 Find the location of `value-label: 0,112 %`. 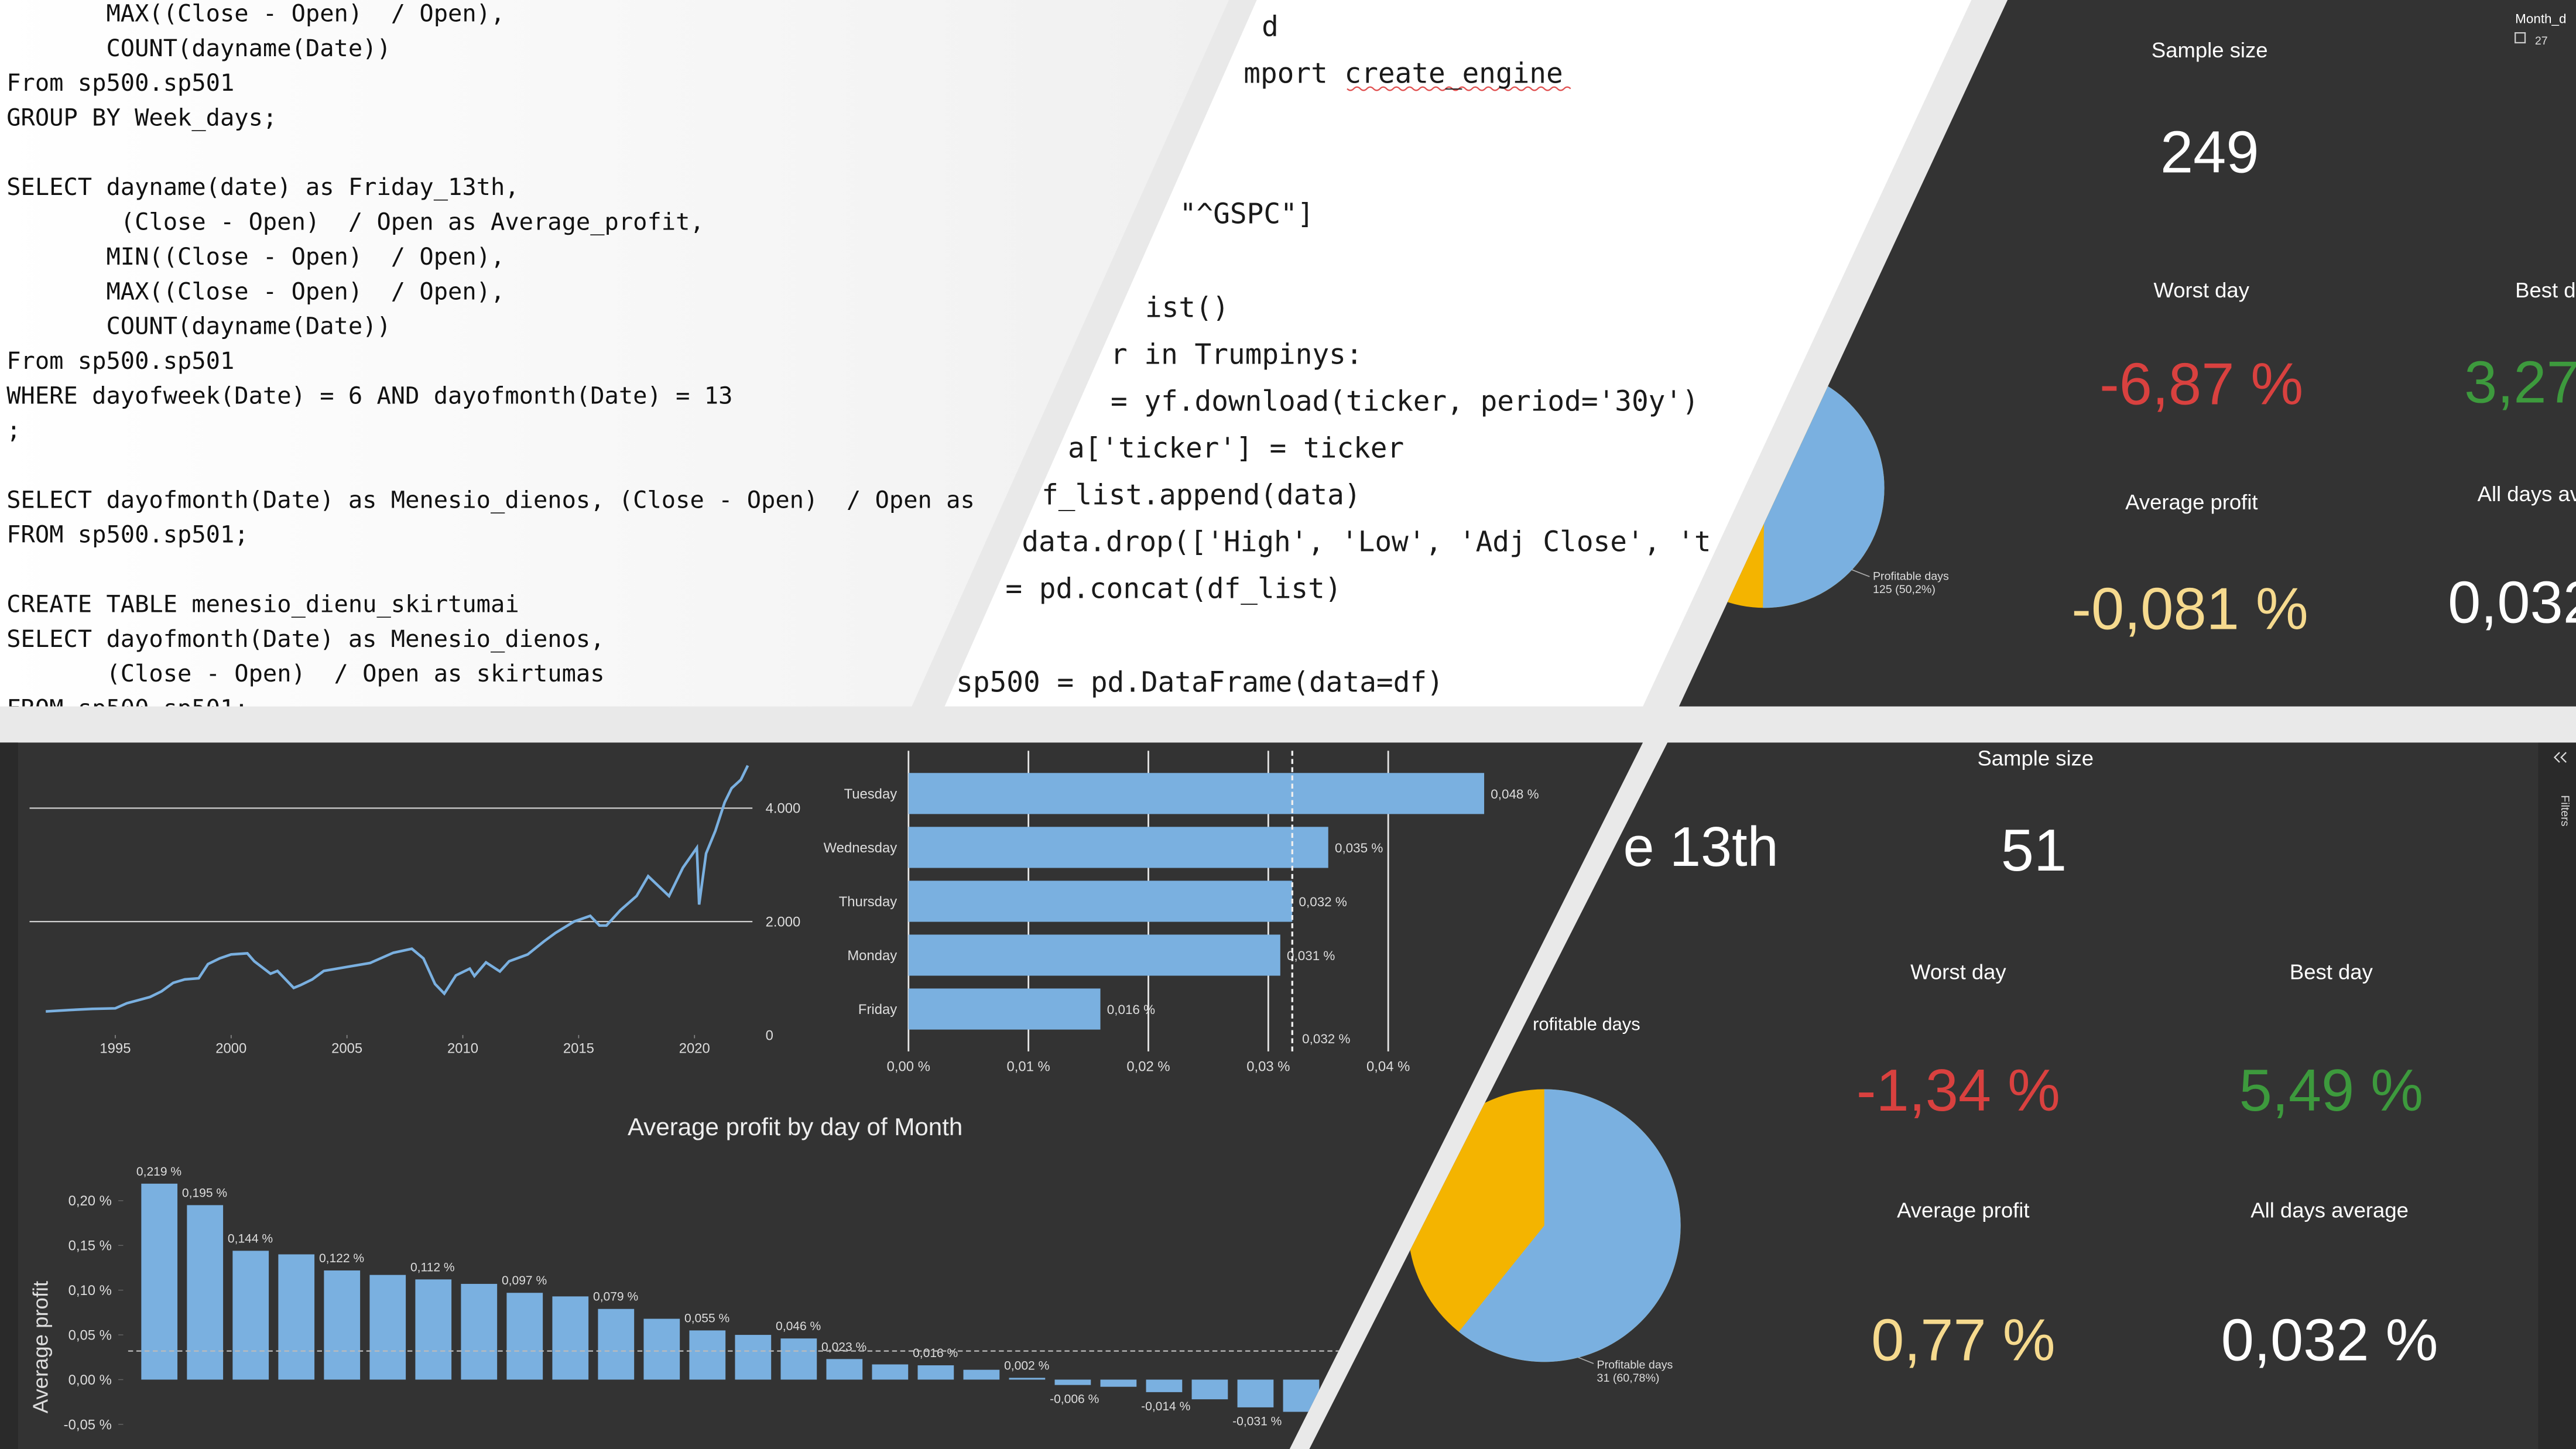

value-label: 0,112 % is located at coordinates (432, 1267).